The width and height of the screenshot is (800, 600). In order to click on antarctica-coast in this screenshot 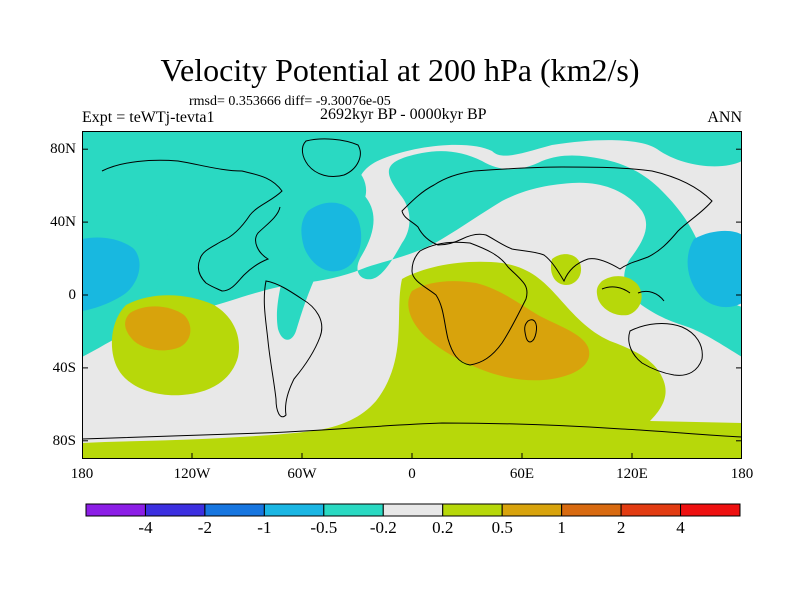, I will do `click(412, 431)`.